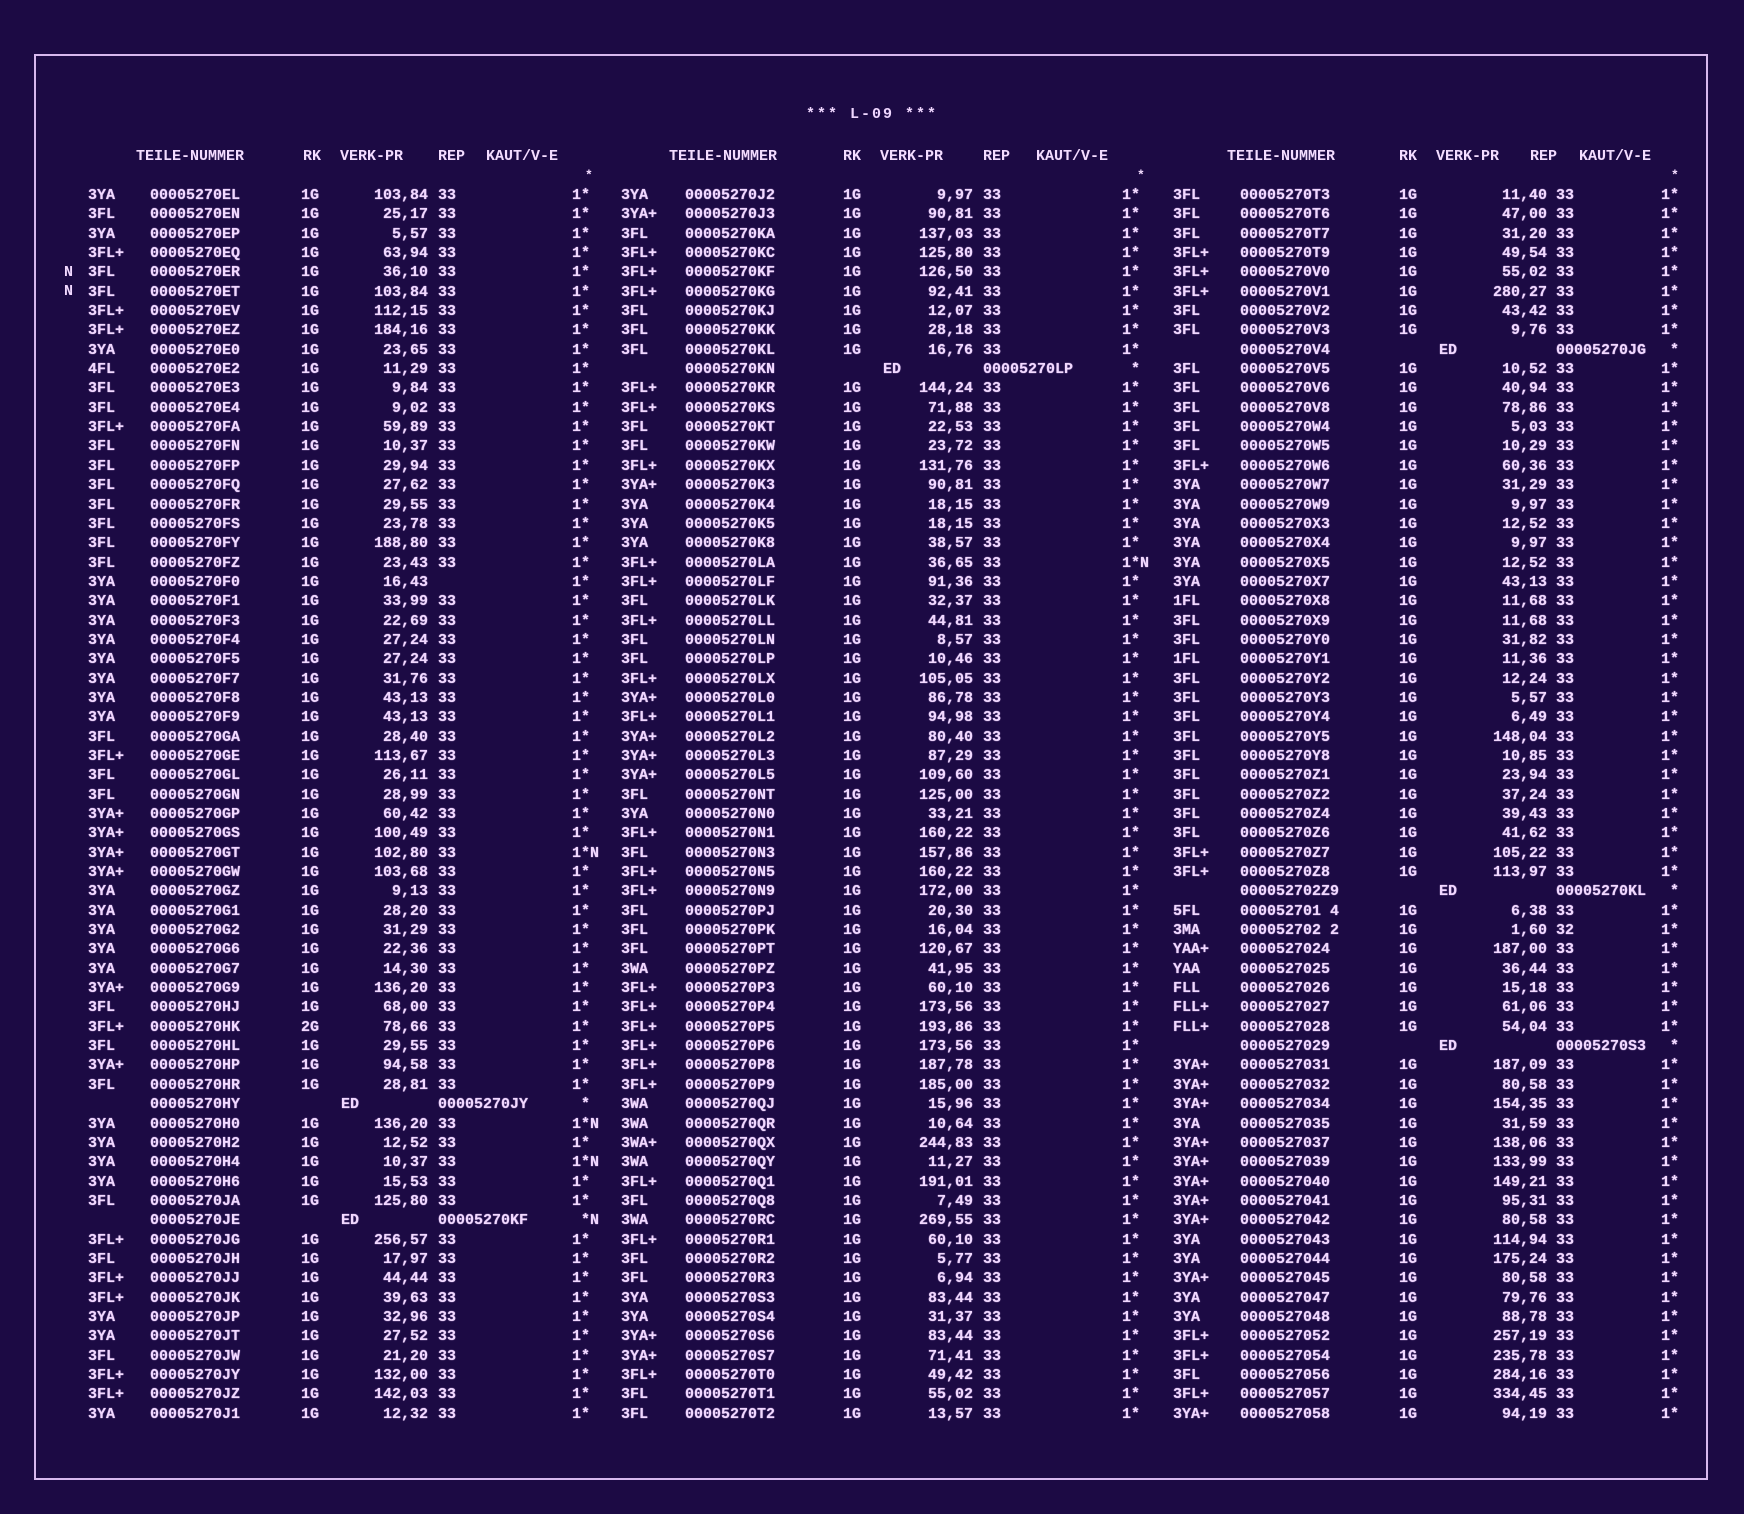  Describe the element at coordinates (405, 718) in the screenshot. I see `cell-price: 43,13` at that location.